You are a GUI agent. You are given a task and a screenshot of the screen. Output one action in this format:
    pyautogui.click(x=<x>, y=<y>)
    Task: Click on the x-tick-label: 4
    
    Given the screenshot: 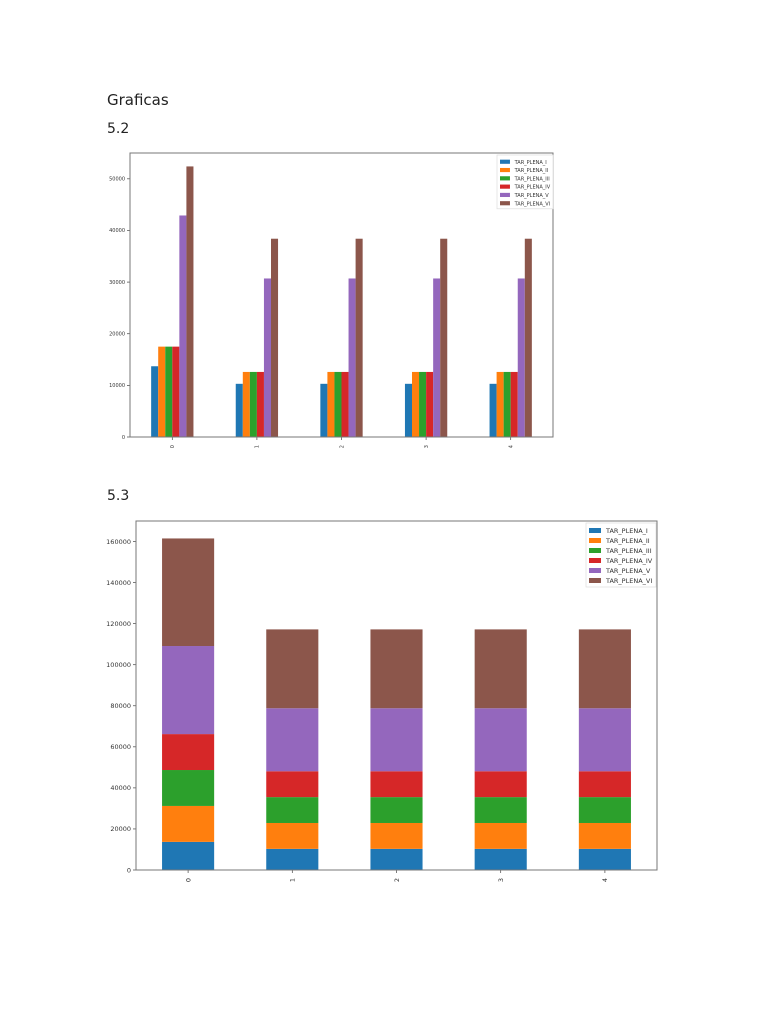 What is the action you would take?
    pyautogui.click(x=605, y=880)
    